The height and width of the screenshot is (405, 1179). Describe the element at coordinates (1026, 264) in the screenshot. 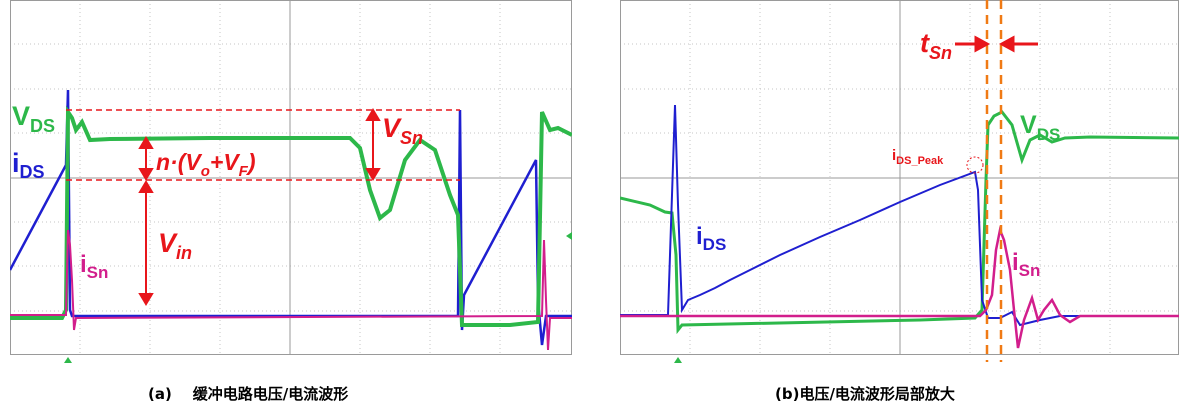

I see `isn-label-b: iSn` at that location.